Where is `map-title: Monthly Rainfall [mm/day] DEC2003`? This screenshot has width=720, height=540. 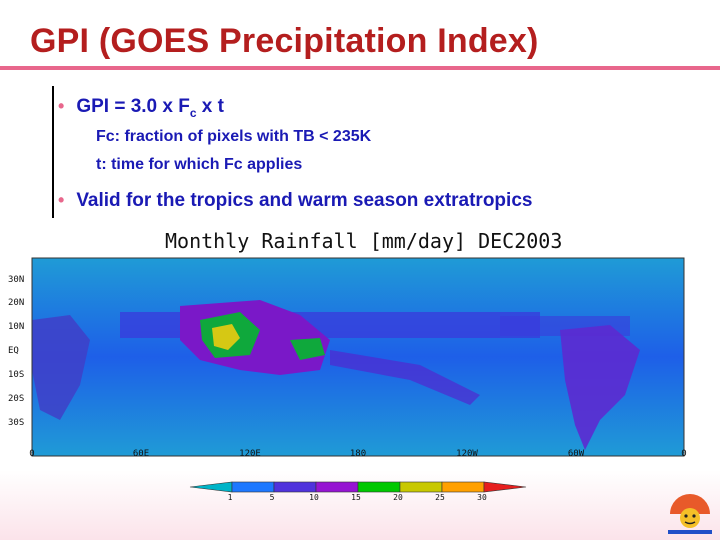
map-title: Monthly Rainfall [mm/day] DEC2003 is located at coordinates (363, 241).